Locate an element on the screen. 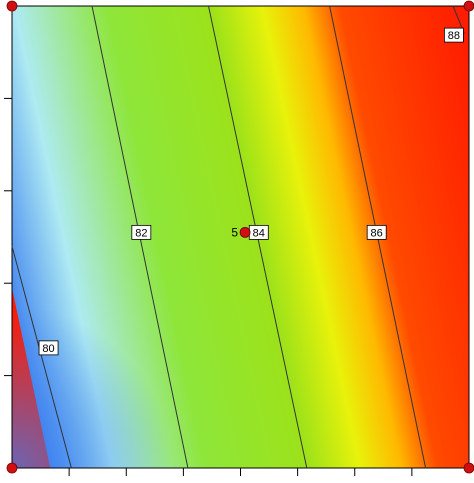 The width and height of the screenshot is (474, 483). contour-label: 82 is located at coordinates (141, 233).